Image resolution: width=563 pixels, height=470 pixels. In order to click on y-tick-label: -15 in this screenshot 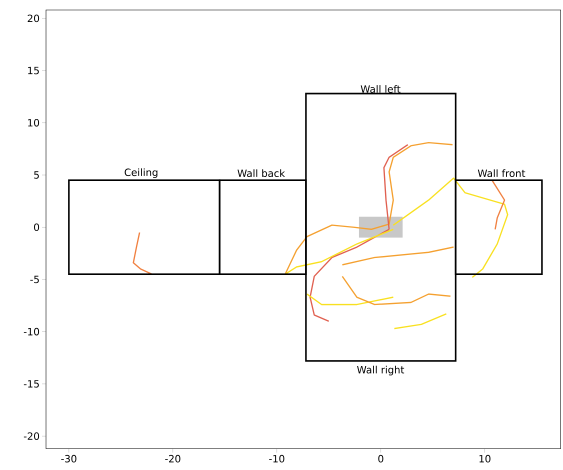, I will do `click(31, 384)`.